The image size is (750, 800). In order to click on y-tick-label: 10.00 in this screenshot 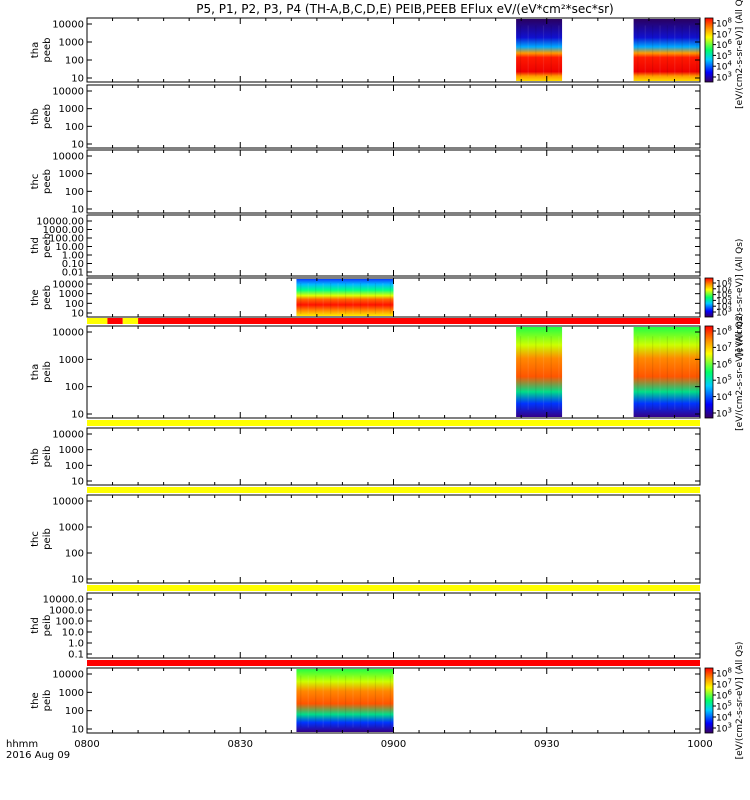, I will do `click(69, 247)`.